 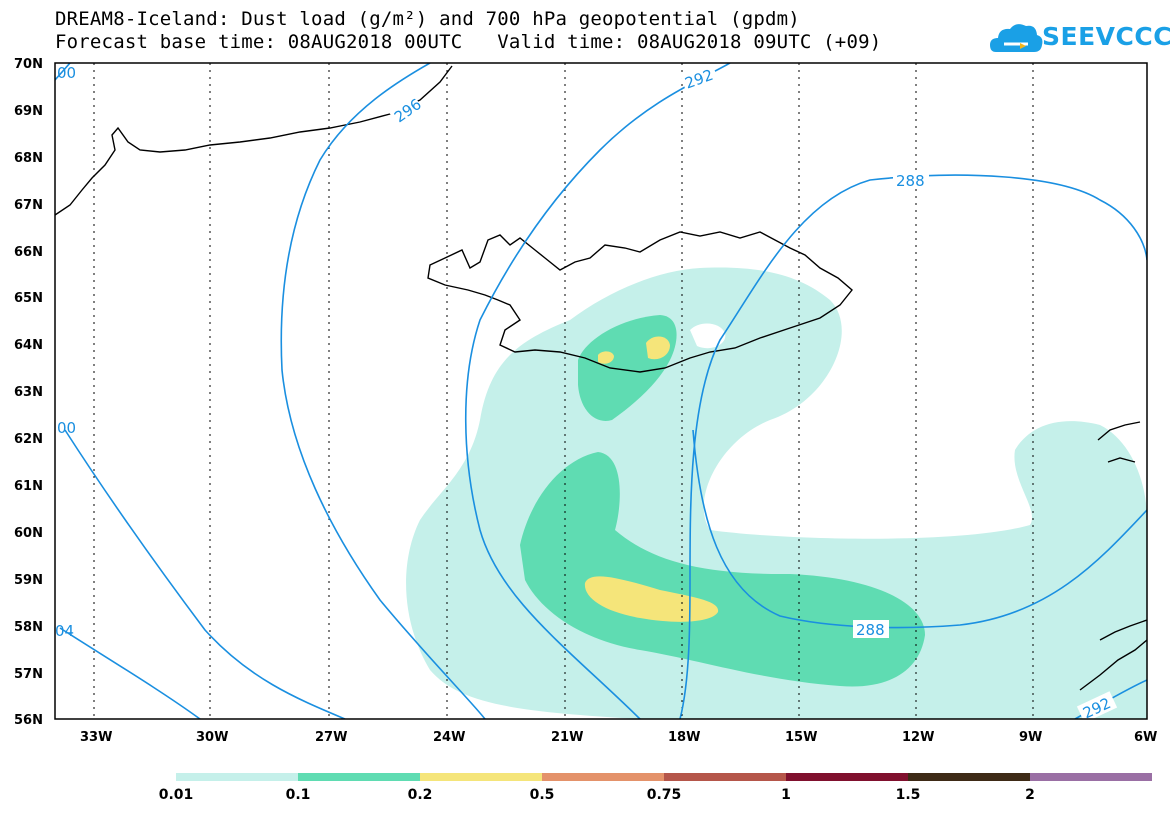 I want to click on contour-label-304: 04, so click(x=64, y=631).